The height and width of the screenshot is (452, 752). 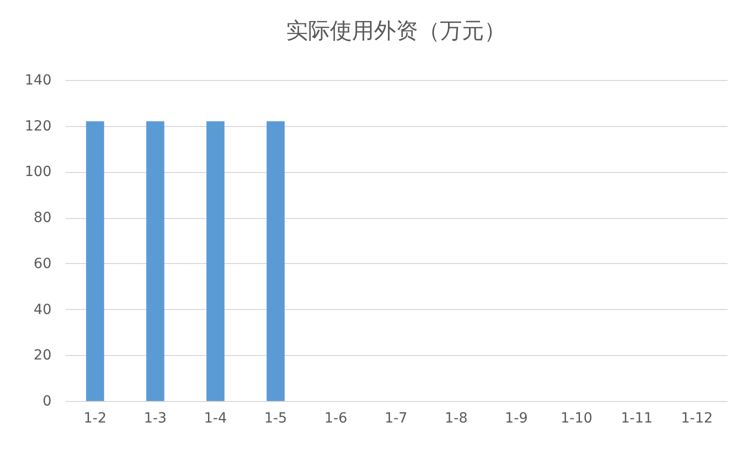 What do you see at coordinates (276, 418) in the screenshot?
I see `x-tick-label: 1-5` at bounding box center [276, 418].